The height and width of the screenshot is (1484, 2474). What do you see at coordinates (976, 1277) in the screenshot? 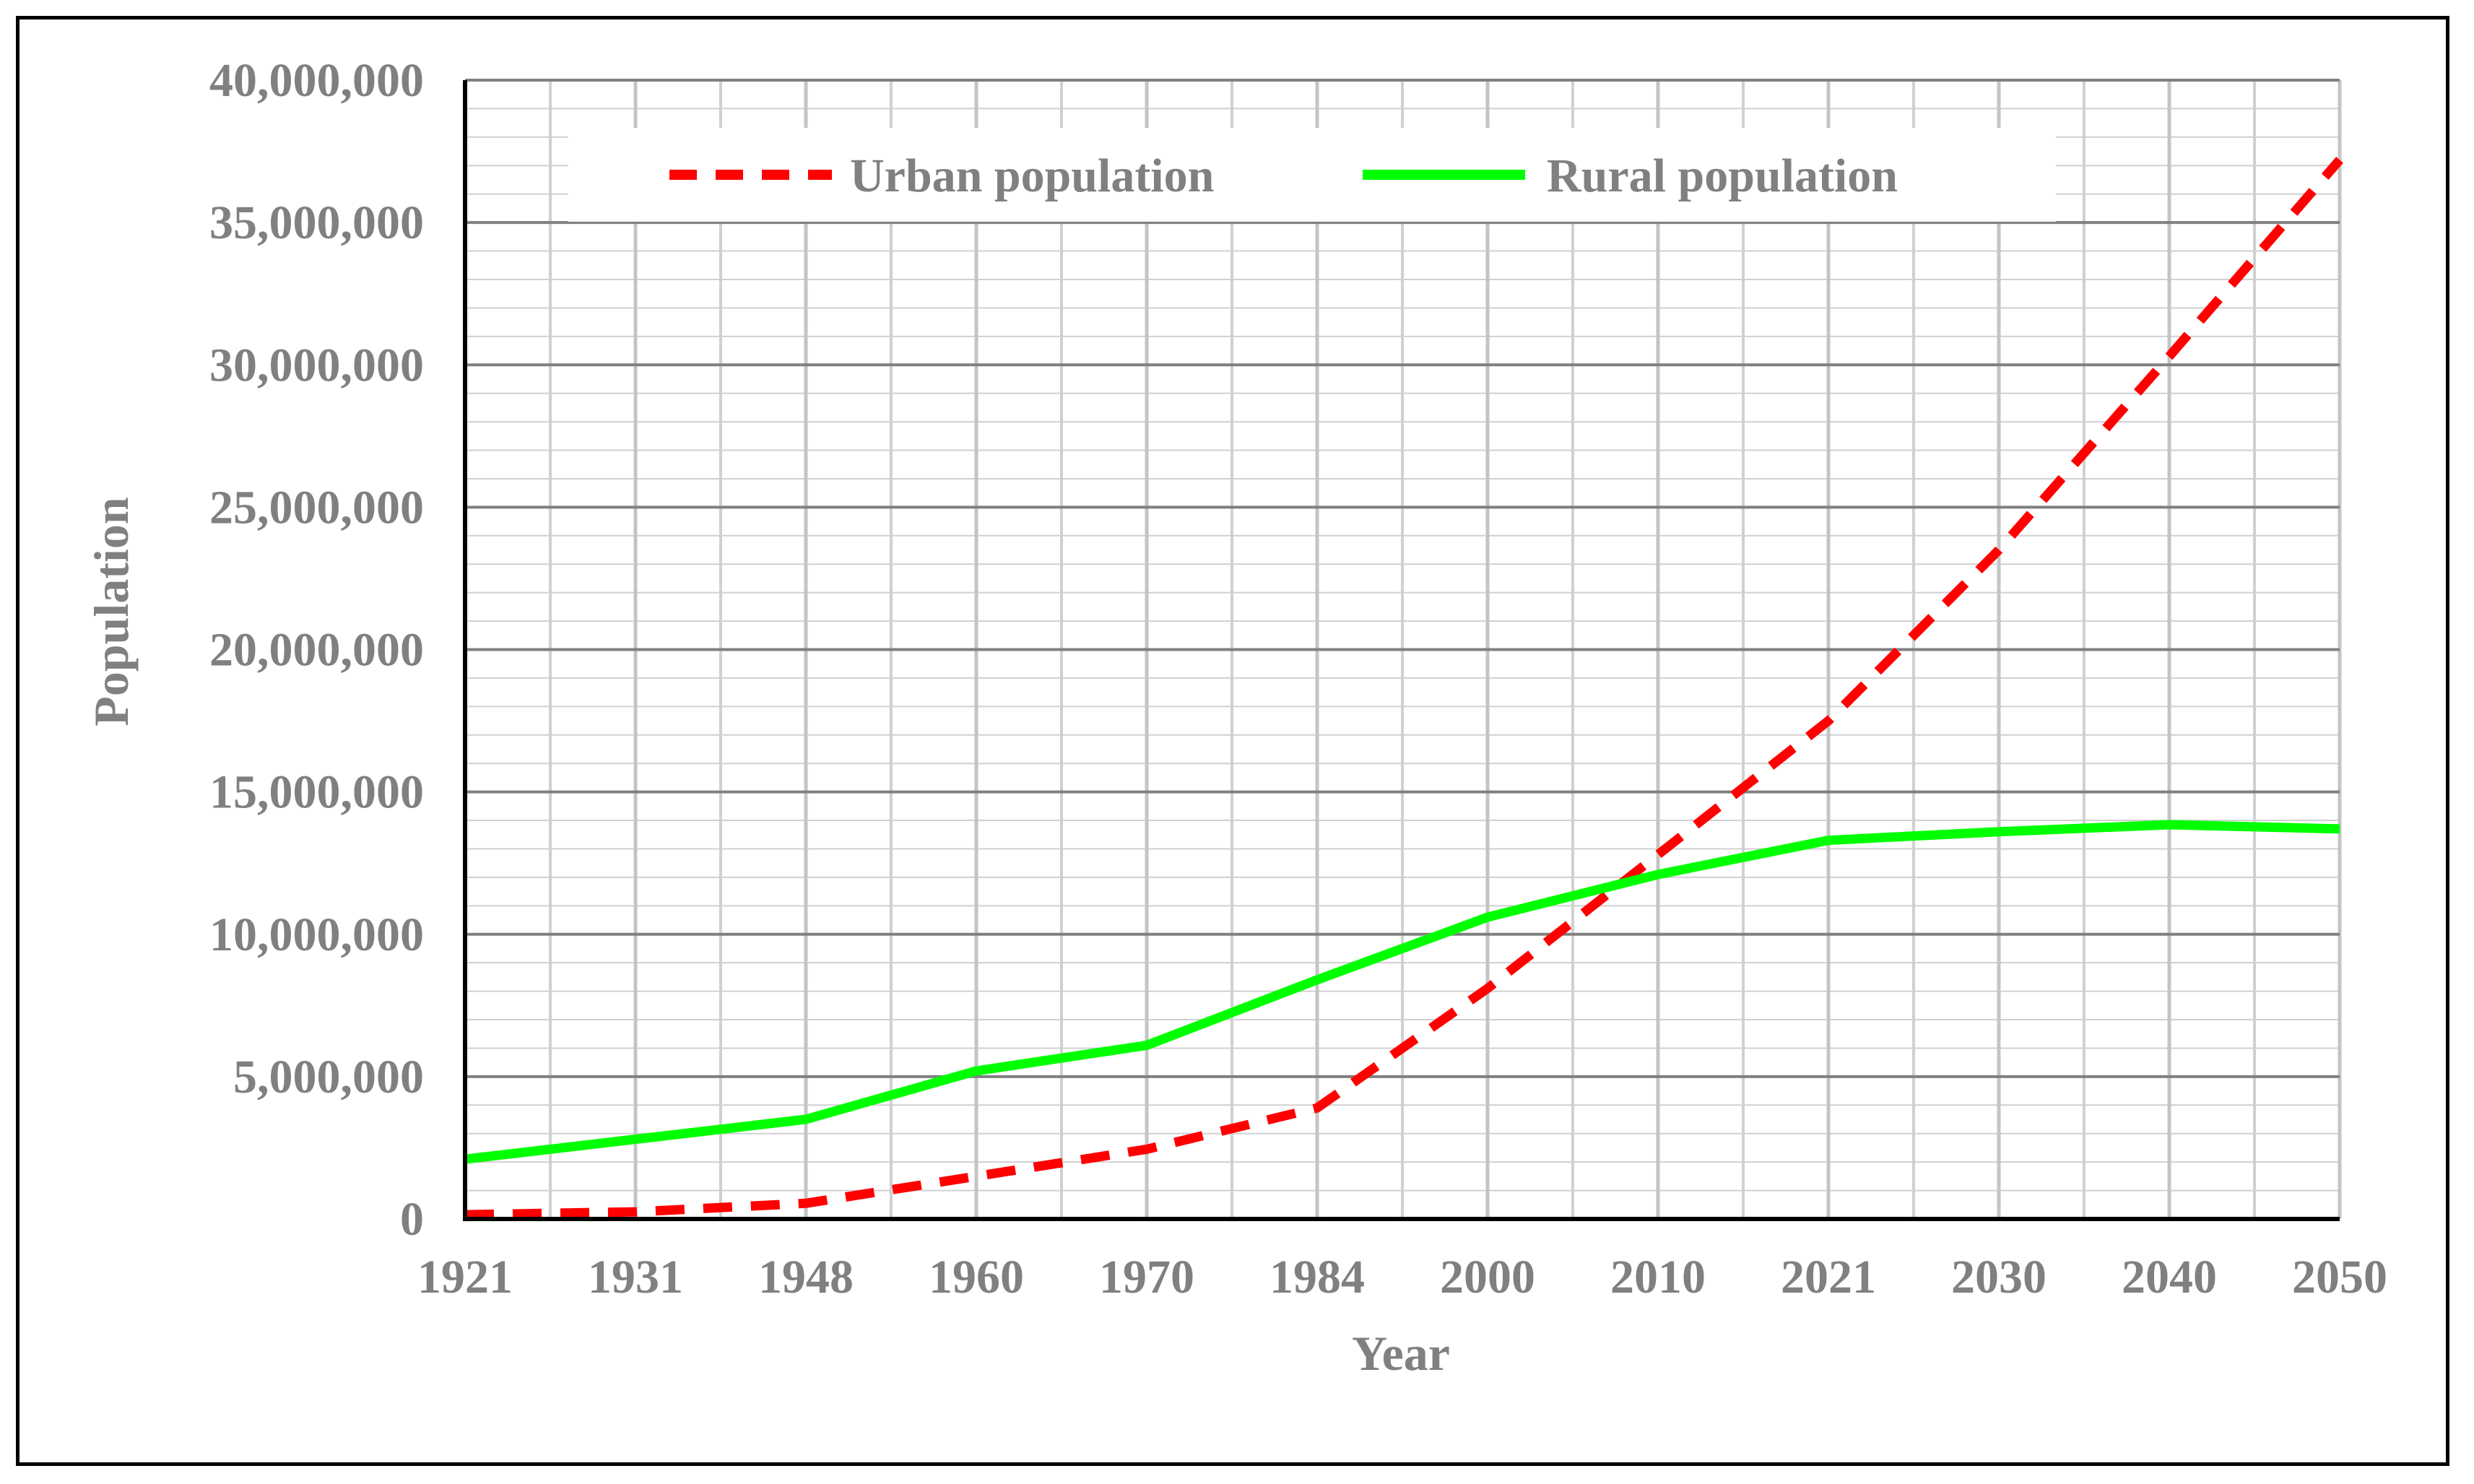
I see `x-tick-label: 1960` at bounding box center [976, 1277].